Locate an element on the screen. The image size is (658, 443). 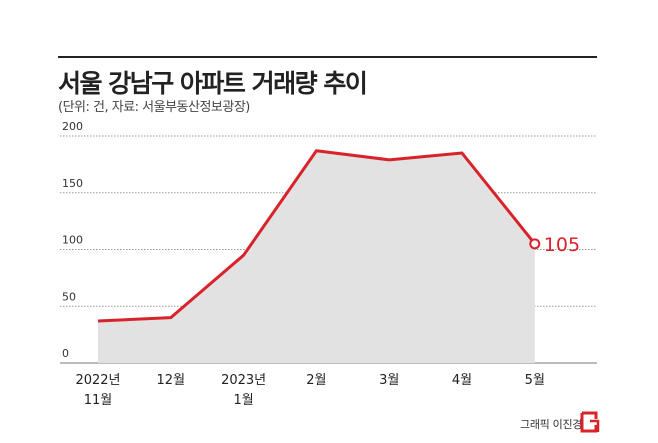
x-tick-label-2-0: 2023년 is located at coordinates (243, 380).